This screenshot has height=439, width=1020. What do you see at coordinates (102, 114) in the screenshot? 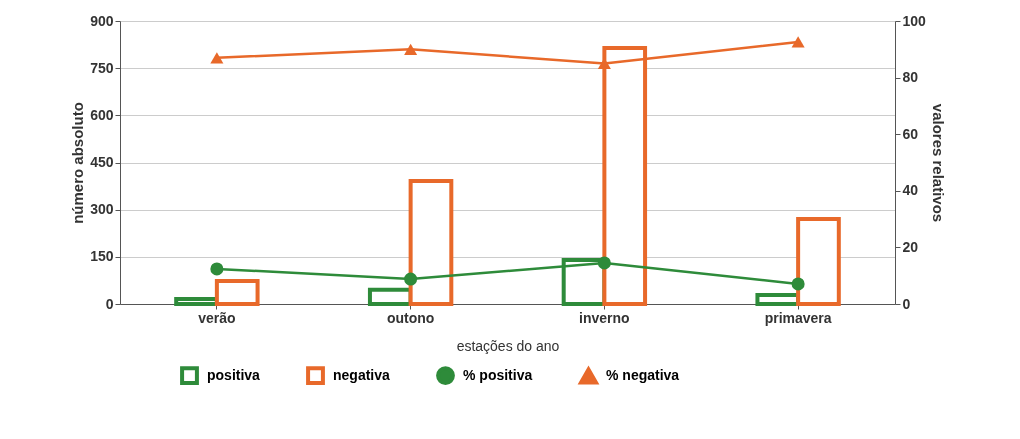
I see `y-tick-label: 600` at bounding box center [102, 114].